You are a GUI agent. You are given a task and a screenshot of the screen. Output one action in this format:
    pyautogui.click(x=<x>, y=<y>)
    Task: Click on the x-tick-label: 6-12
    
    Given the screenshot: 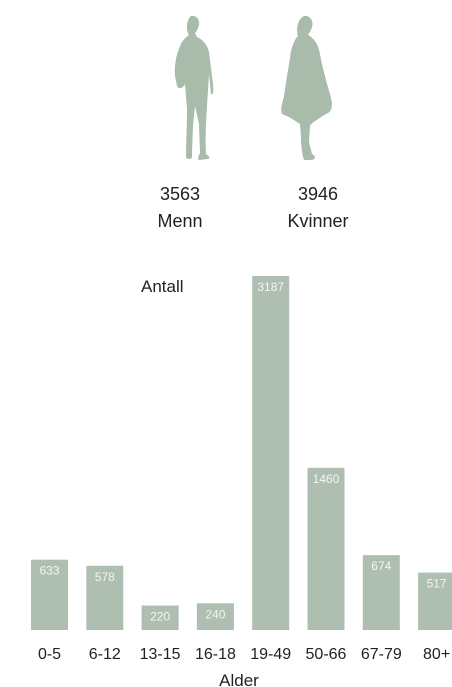 What is the action you would take?
    pyautogui.click(x=105, y=654)
    